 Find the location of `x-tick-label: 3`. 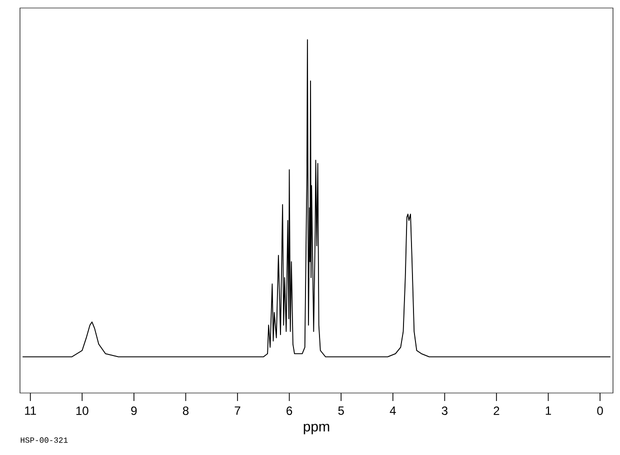

x-tick-label: 3 is located at coordinates (445, 410).